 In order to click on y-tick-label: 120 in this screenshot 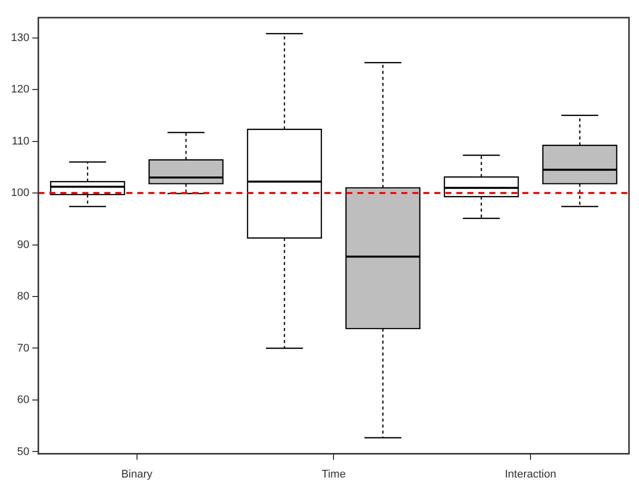, I will do `click(20, 90)`.